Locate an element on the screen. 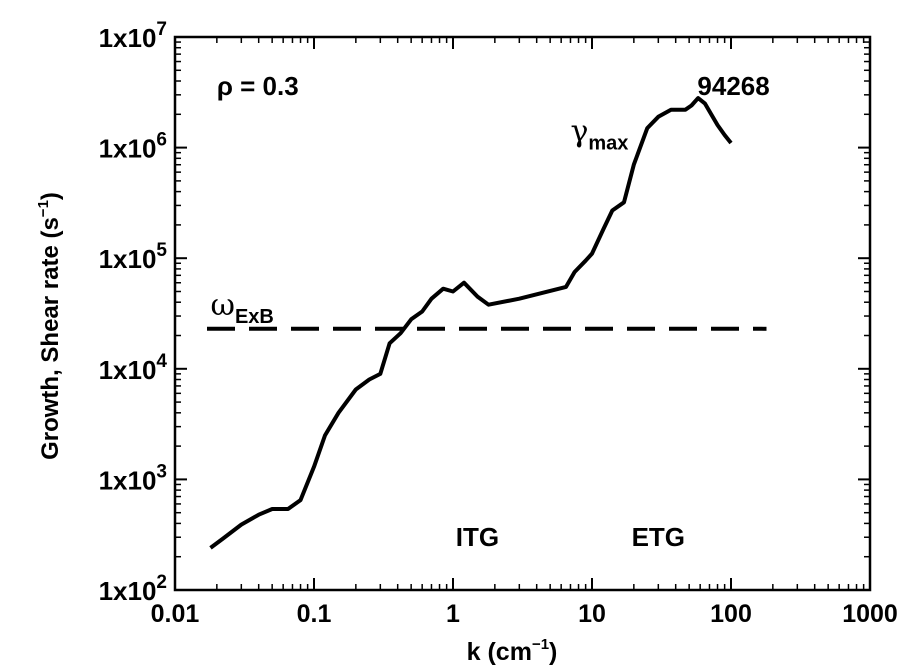  y-tick-label: 1x10⁴ is located at coordinates (133, 368).